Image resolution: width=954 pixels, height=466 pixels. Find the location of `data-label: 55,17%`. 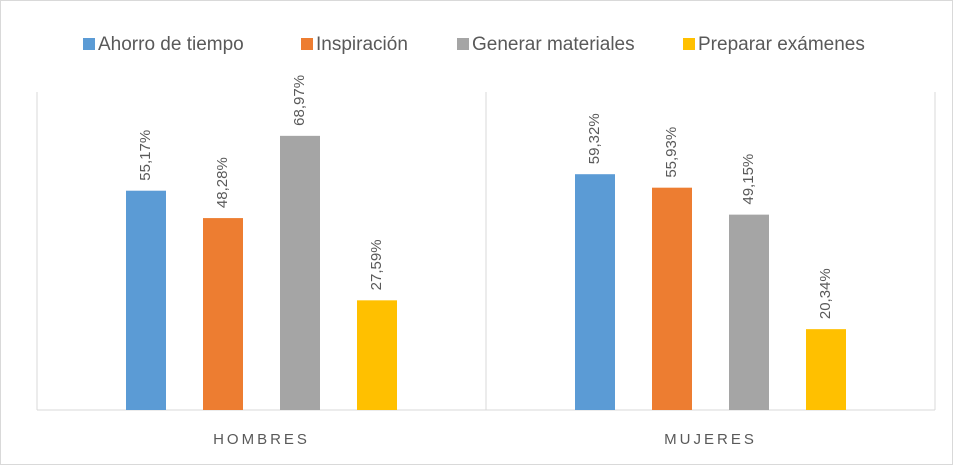

data-label: 55,17% is located at coordinates (145, 155).